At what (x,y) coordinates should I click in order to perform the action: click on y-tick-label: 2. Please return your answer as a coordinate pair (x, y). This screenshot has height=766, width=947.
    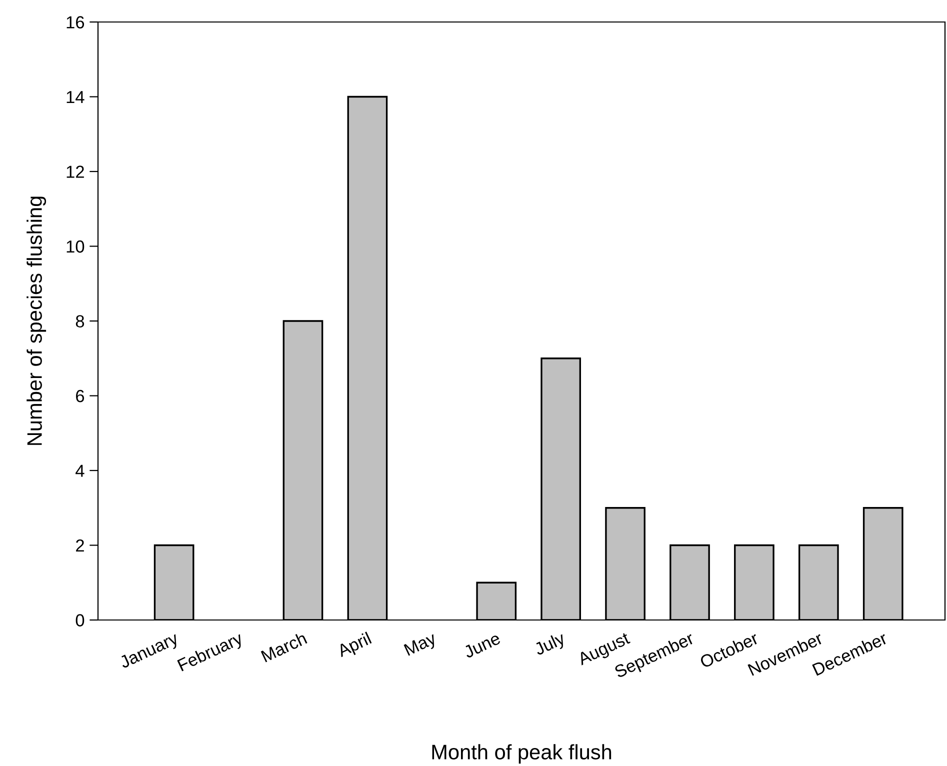
    Looking at the image, I should click on (80, 545).